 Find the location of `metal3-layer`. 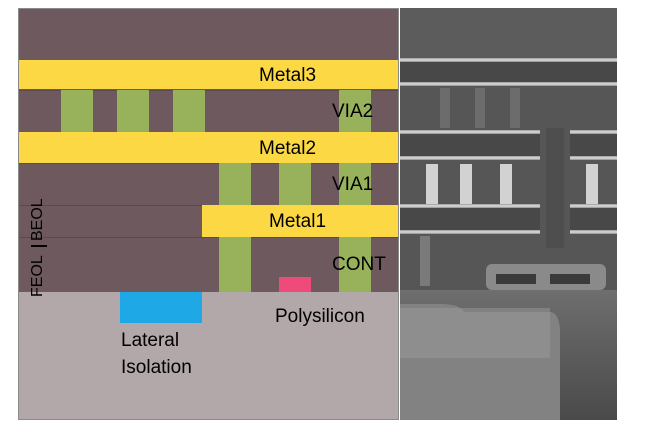

metal3-layer is located at coordinates (208, 74).